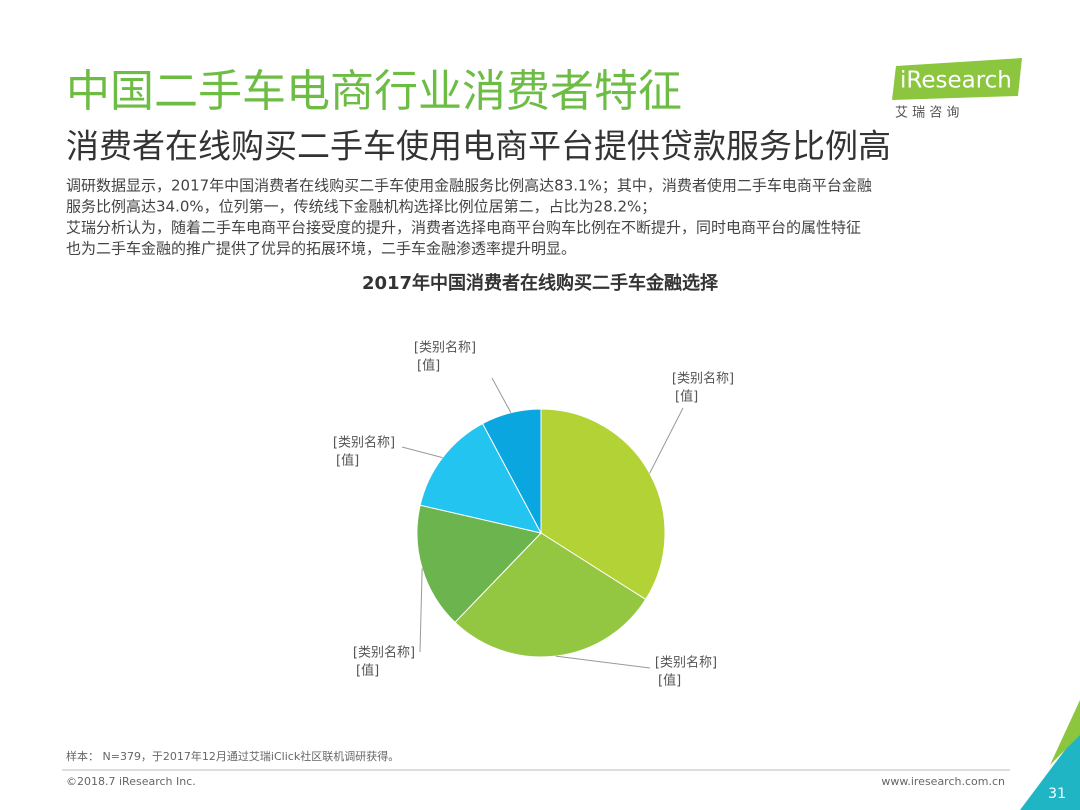 This screenshot has height=810, width=1080. Describe the element at coordinates (540, 283) in the screenshot. I see `chart-title: 2017年中国消费者在线购买二手车金融选择` at that location.